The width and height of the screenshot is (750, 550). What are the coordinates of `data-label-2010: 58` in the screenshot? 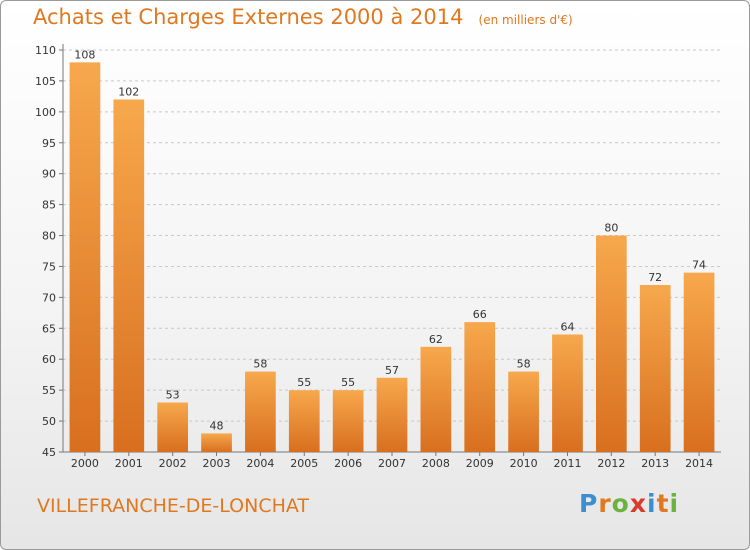 It's located at (524, 364).